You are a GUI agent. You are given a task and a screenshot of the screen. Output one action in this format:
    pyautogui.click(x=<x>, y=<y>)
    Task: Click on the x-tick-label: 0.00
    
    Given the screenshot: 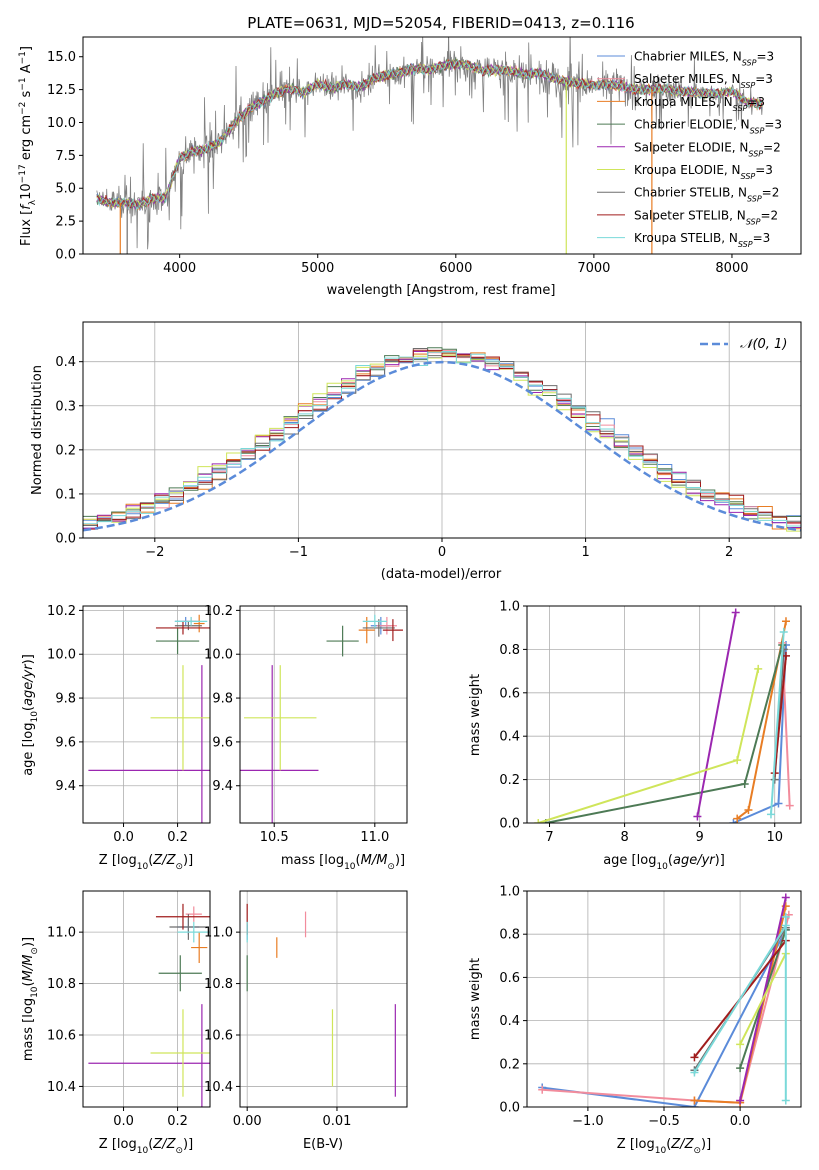 What is the action you would take?
    pyautogui.click(x=247, y=1121)
    